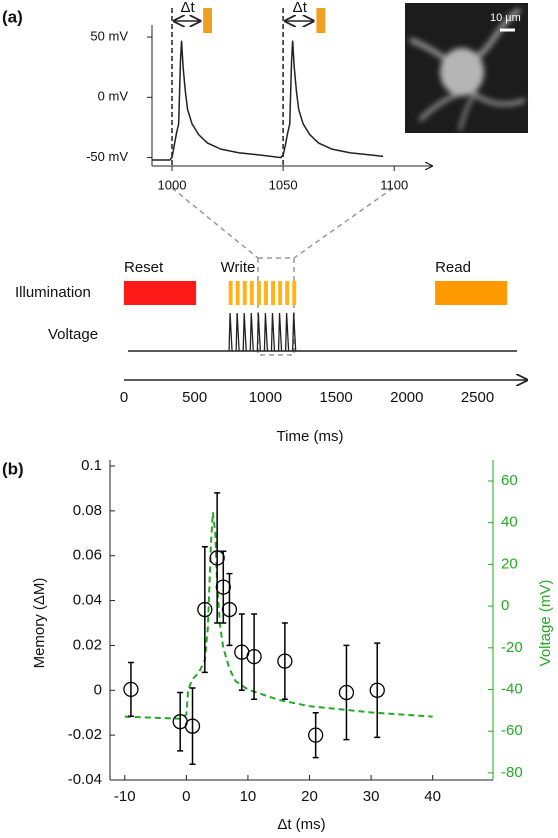 The width and height of the screenshot is (558, 838). I want to click on x-tick-label: -10, so click(125, 796).